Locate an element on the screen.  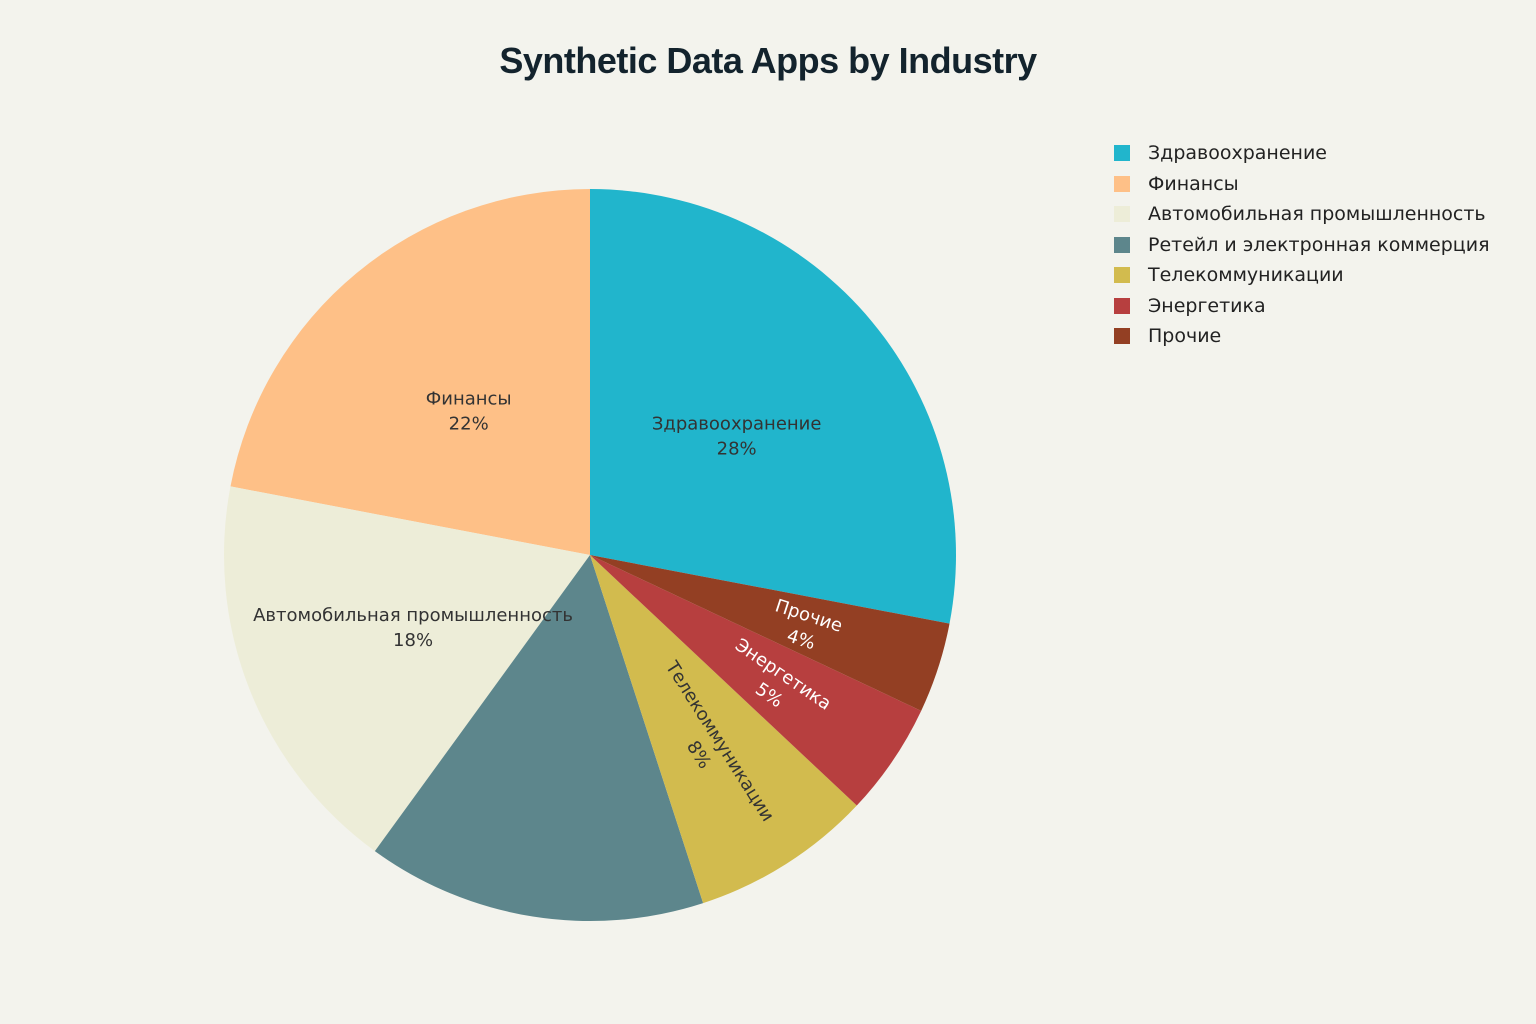
pie-label-3: Автомобильная промышленность 18% is located at coordinates (413, 628).